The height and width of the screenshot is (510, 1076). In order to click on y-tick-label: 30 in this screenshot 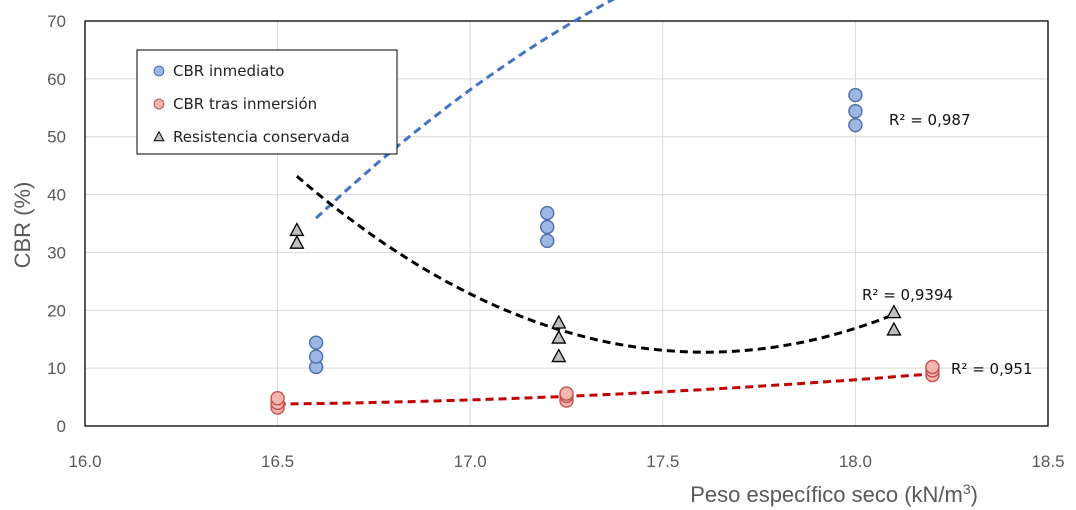, I will do `click(56, 252)`.